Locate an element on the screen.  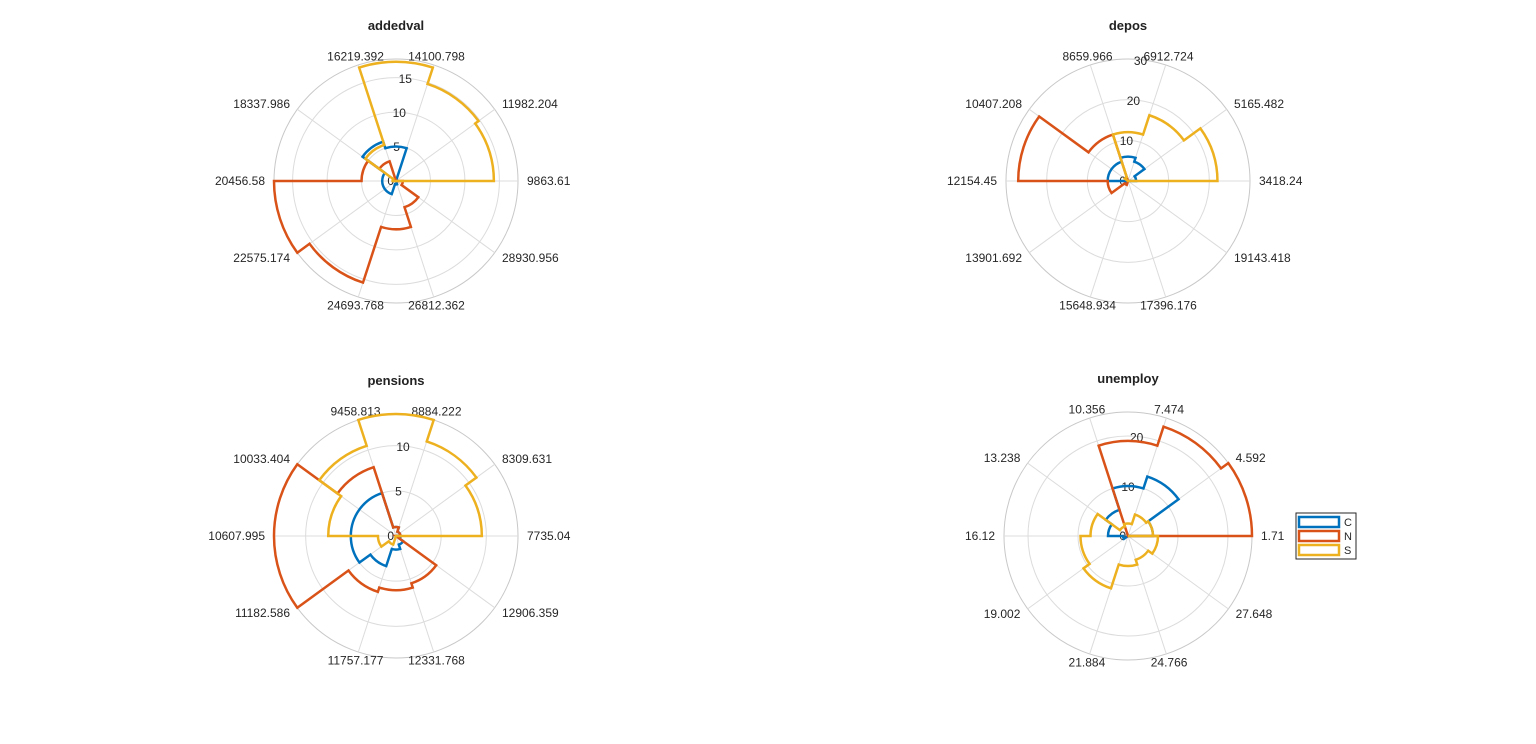
chart-title: depos is located at coordinates (1128, 25).